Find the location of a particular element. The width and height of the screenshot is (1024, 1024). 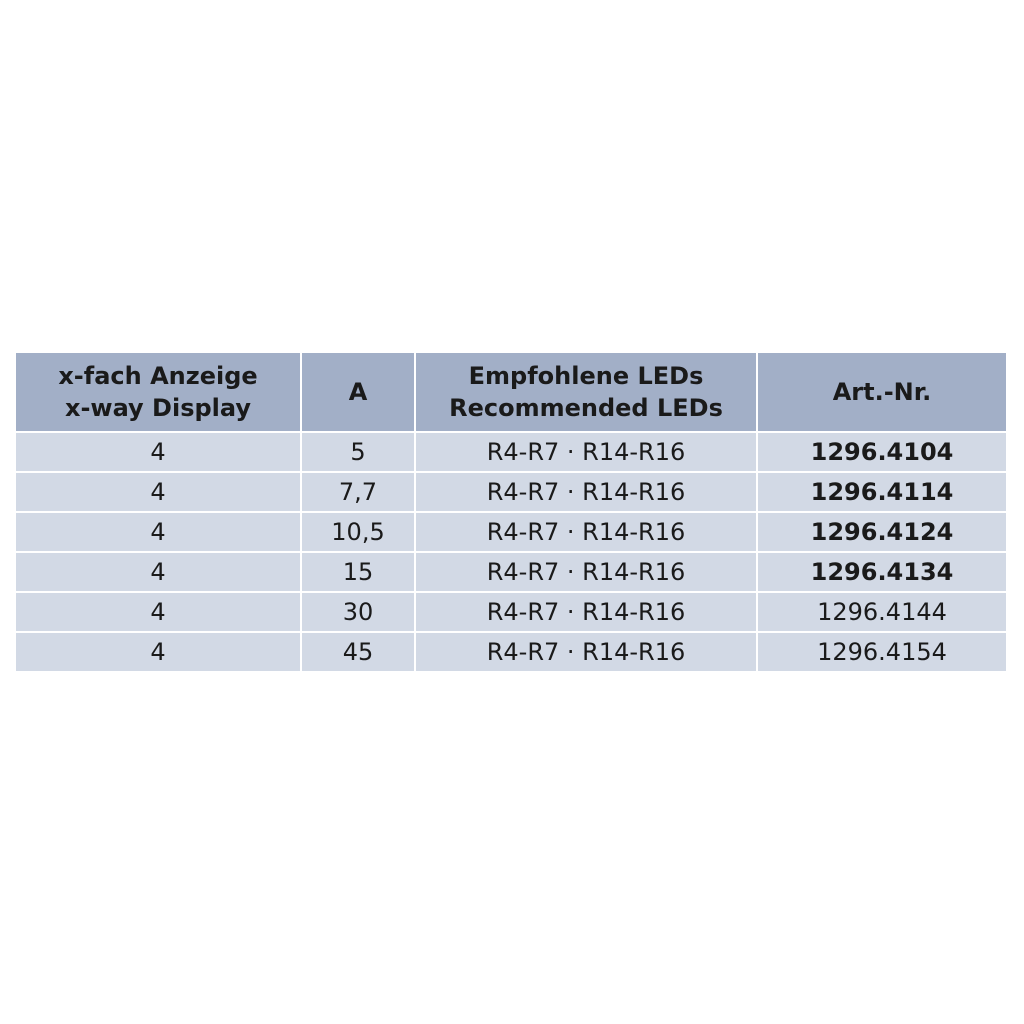

table-row: 4 45 R4-R7 · R14-R16 1296.4154 is located at coordinates (511, 652).